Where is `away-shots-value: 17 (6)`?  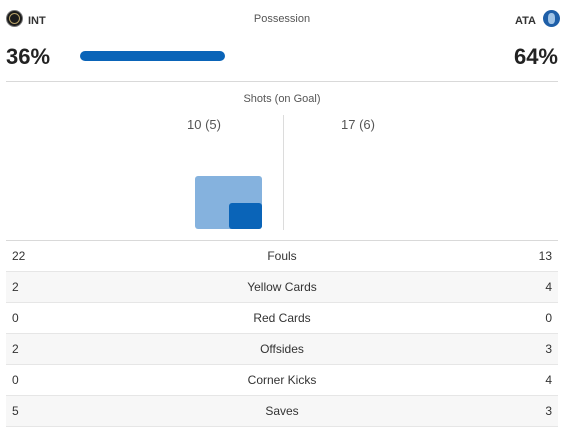
away-shots-value: 17 (6) is located at coordinates (358, 124).